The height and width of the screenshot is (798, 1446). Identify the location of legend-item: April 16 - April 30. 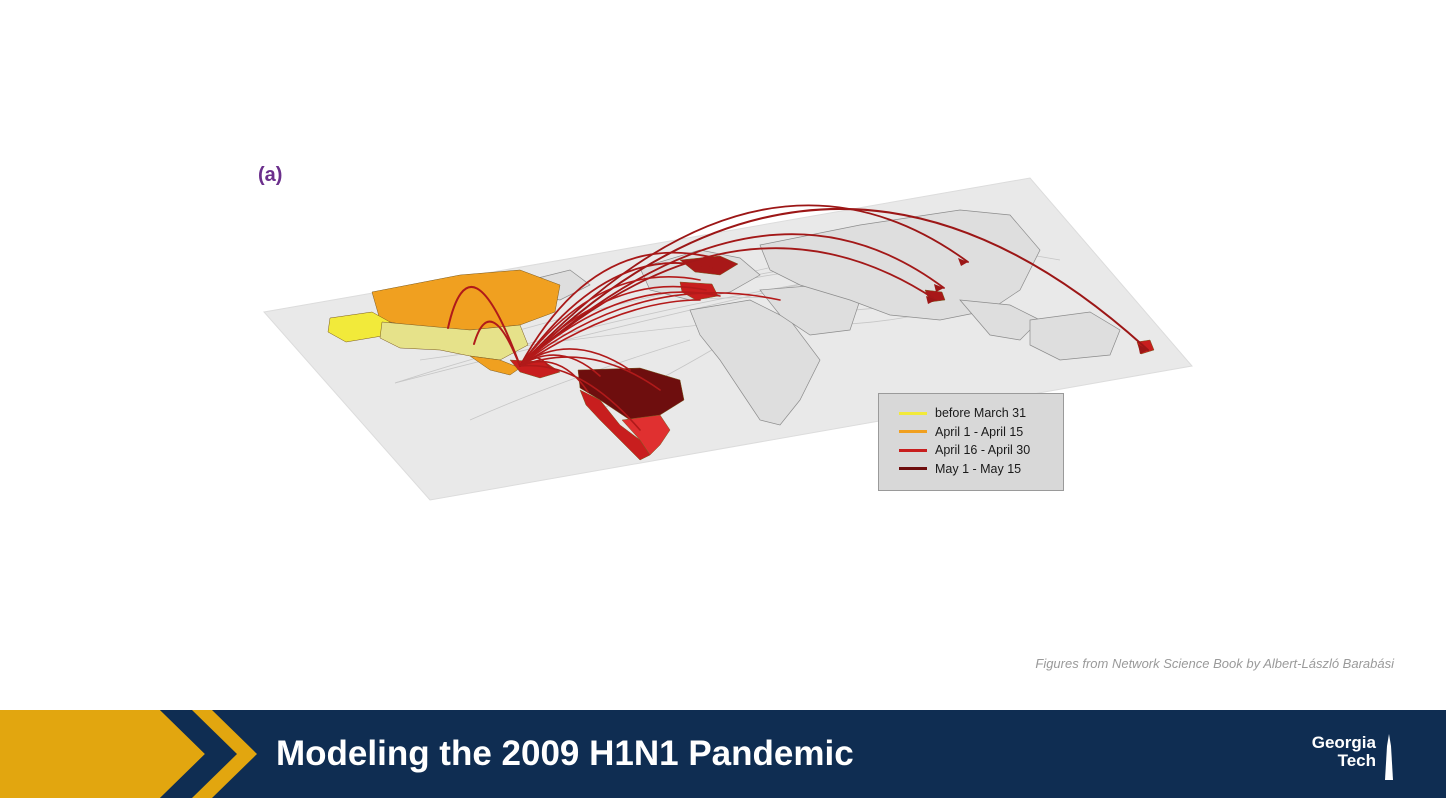
(981, 450).